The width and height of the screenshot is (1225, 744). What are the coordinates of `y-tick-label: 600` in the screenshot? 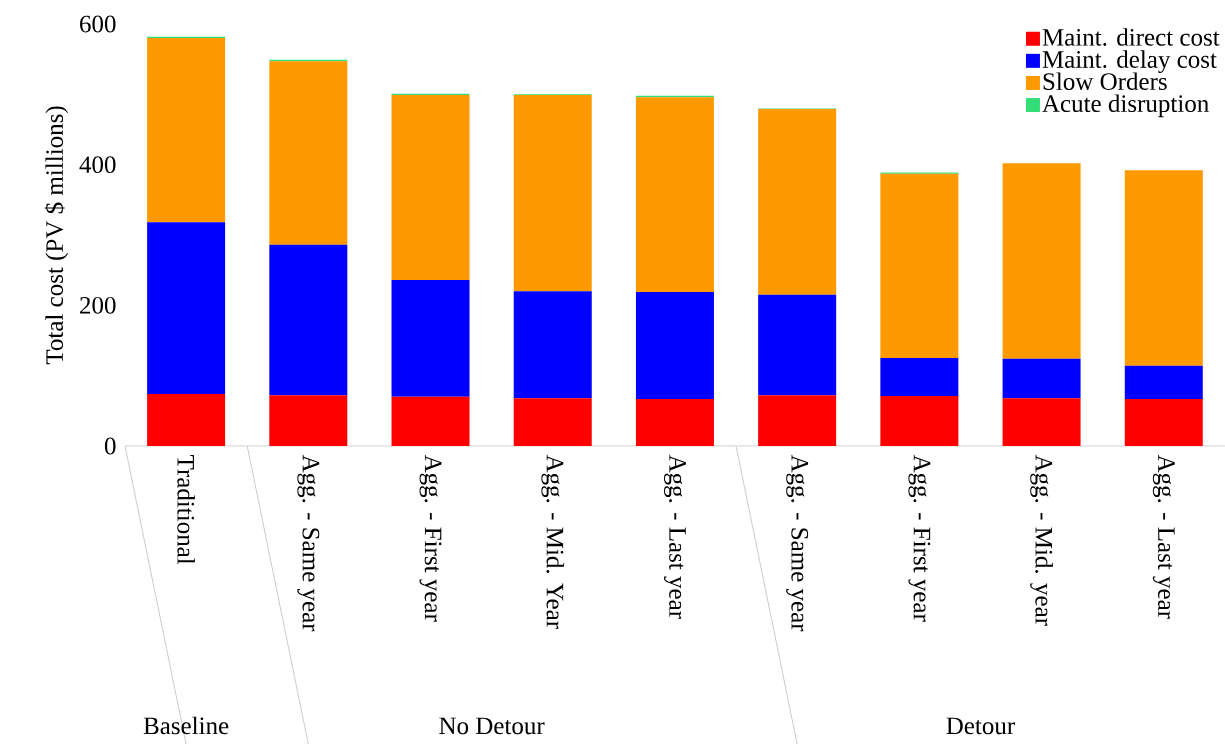 It's located at (98, 24).